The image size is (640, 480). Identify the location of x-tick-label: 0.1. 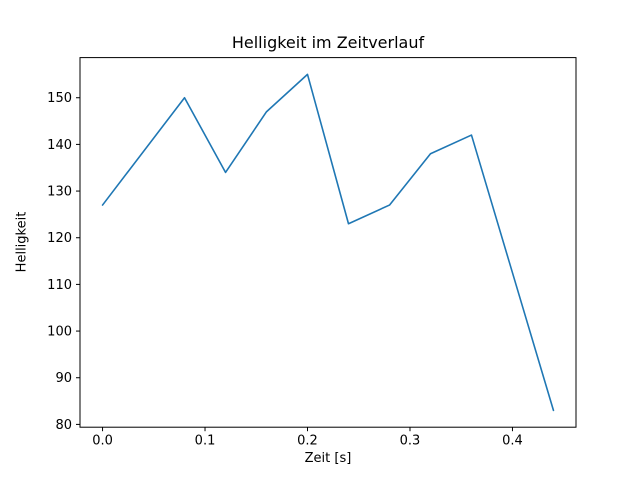
(205, 441).